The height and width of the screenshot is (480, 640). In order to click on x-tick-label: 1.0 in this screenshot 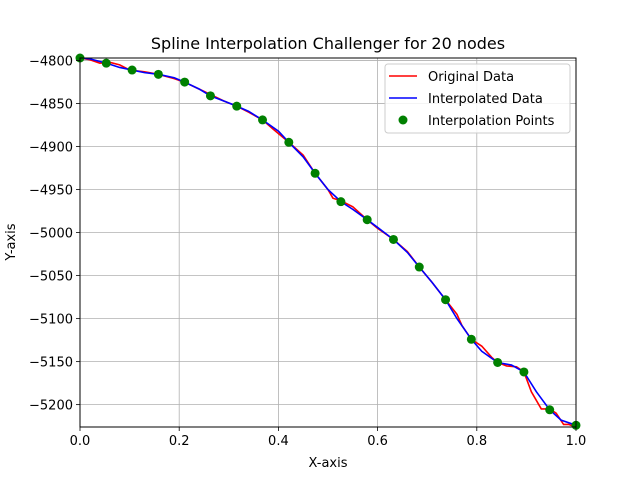, I will do `click(576, 441)`.